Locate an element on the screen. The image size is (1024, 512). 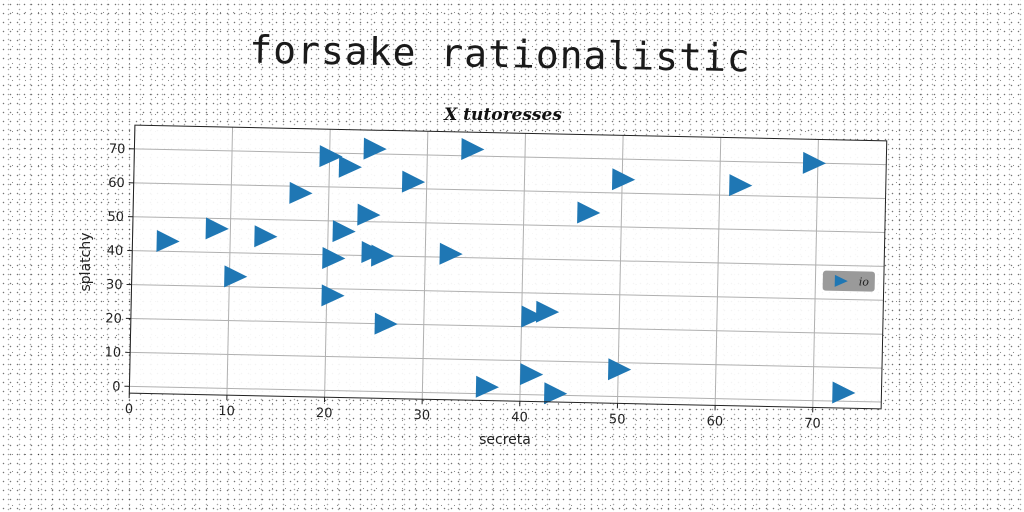
y-tick-label: 50 is located at coordinates (115, 217).